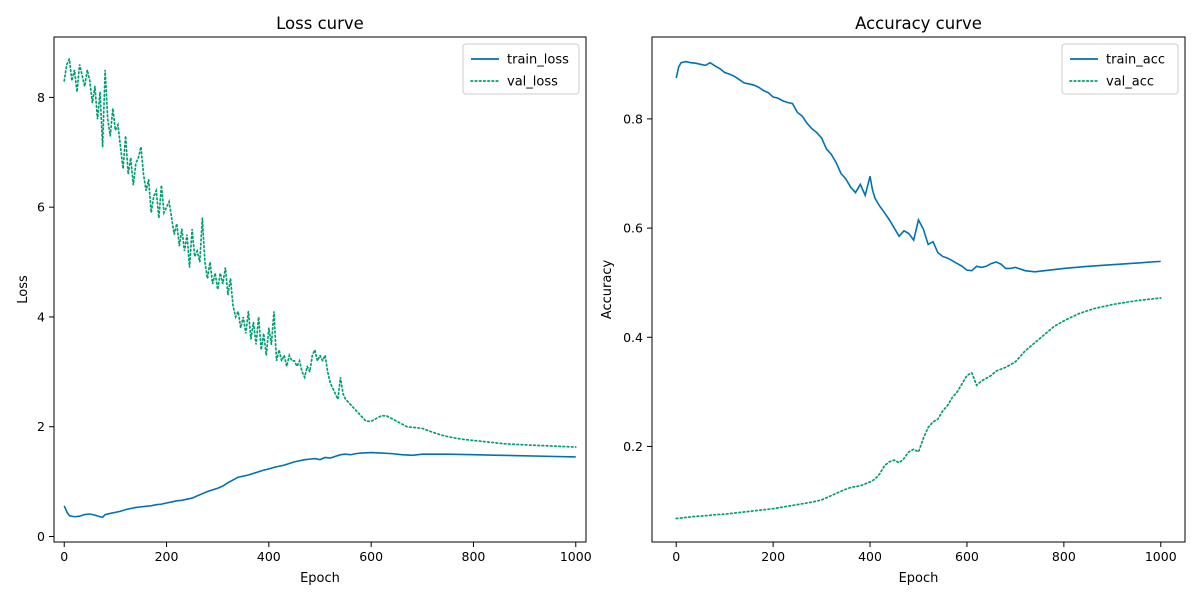  I want to click on loss-chart-title: Loss curve, so click(320, 23).